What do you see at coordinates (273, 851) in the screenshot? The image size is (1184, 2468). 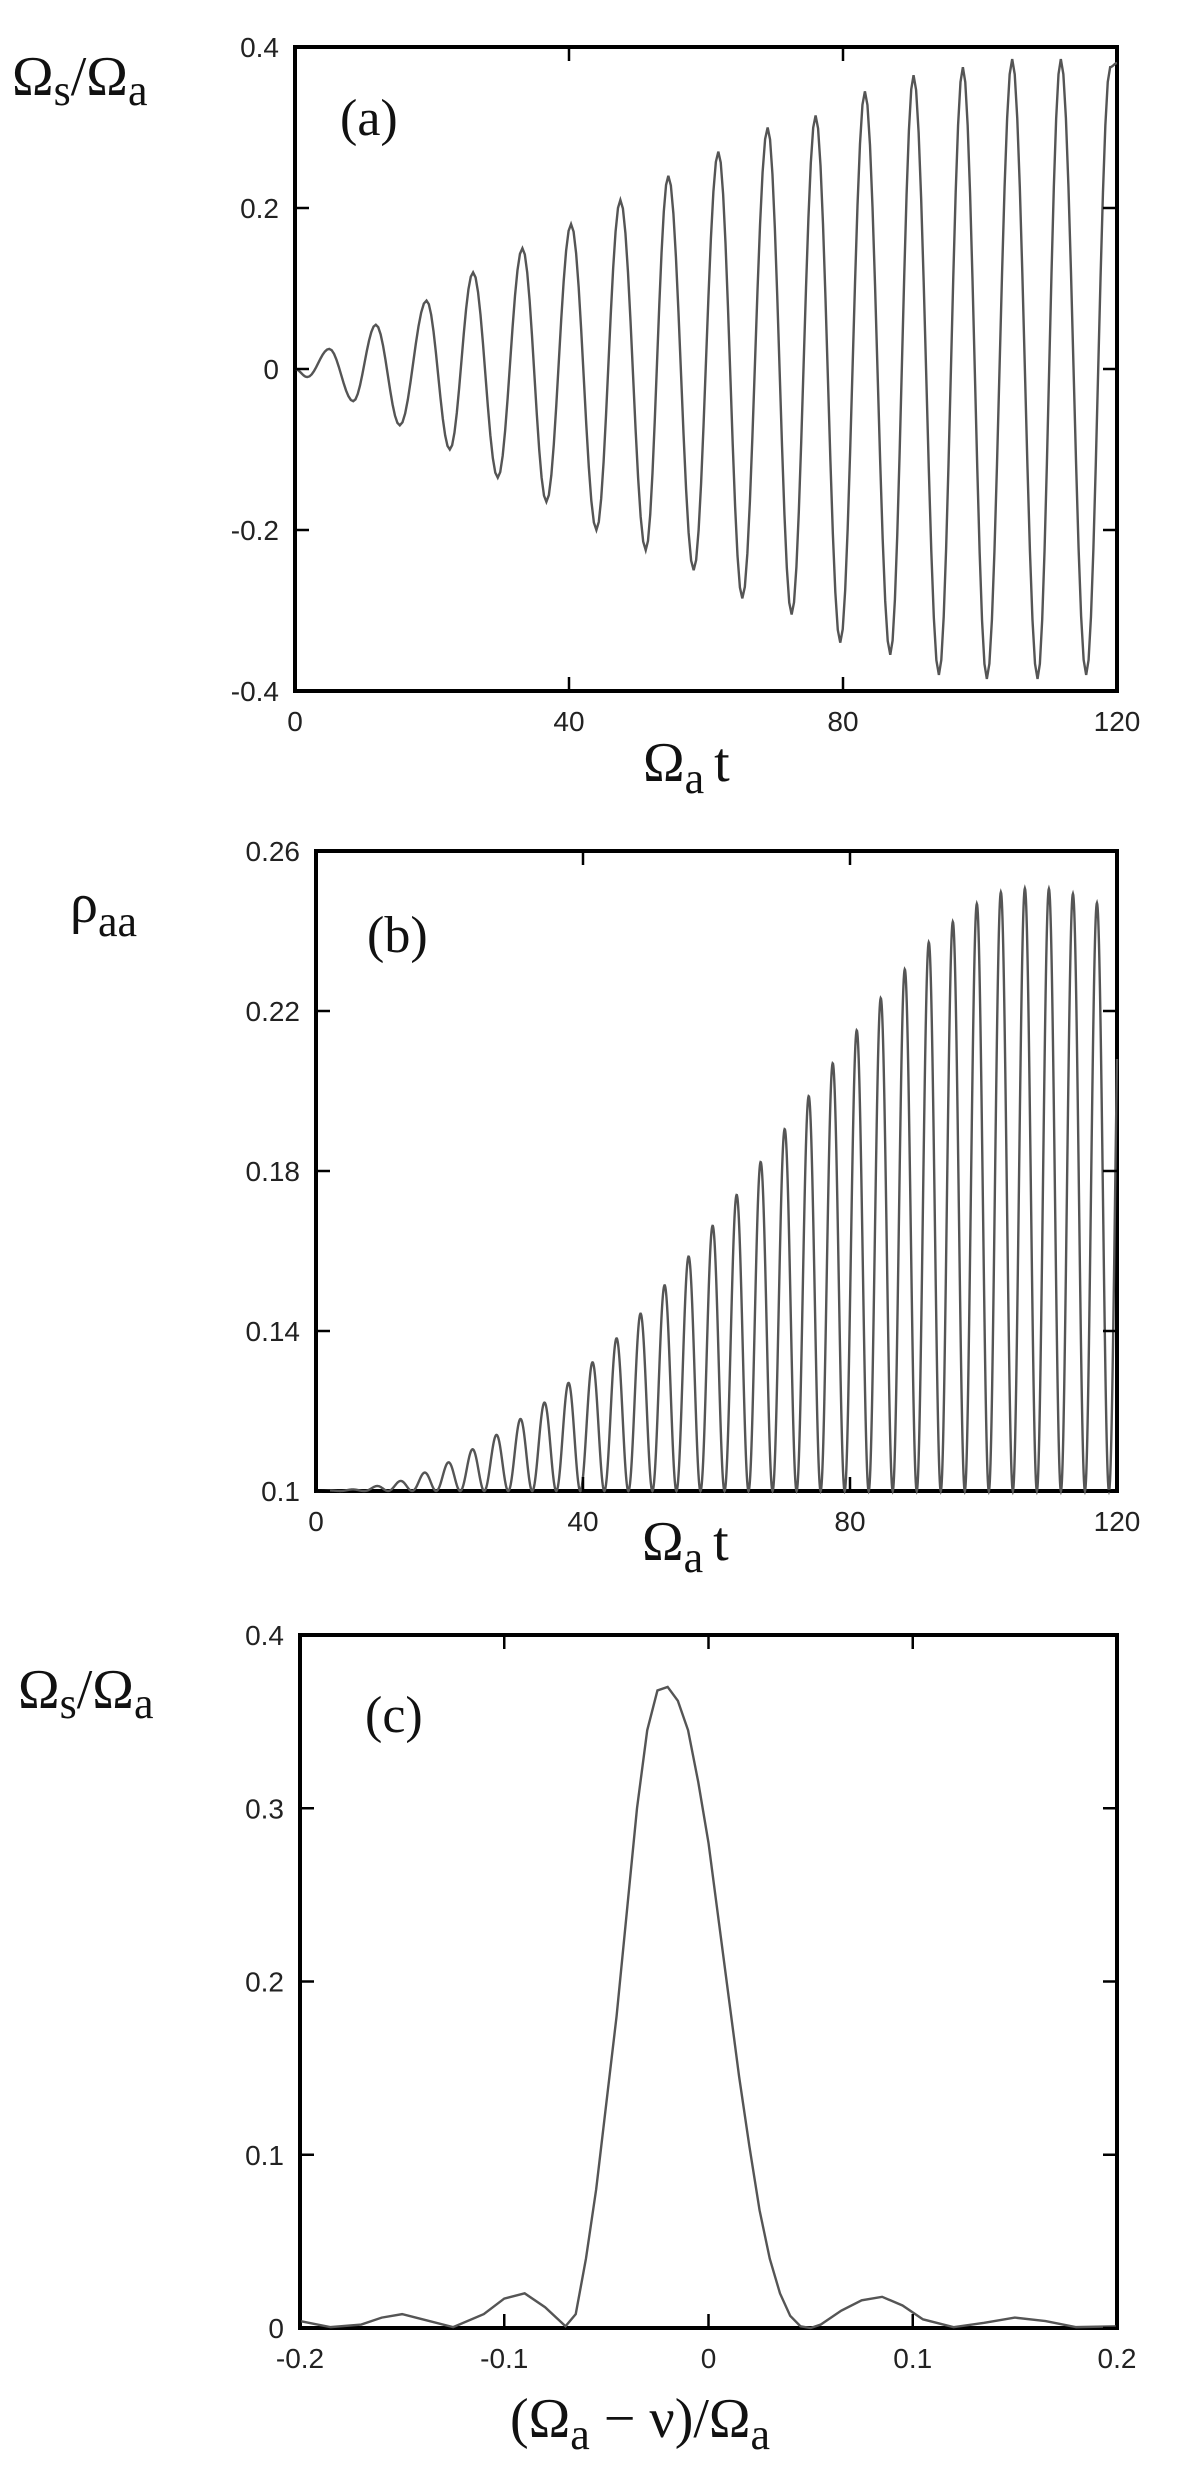 I see `y-tick-label: 0.26` at bounding box center [273, 851].